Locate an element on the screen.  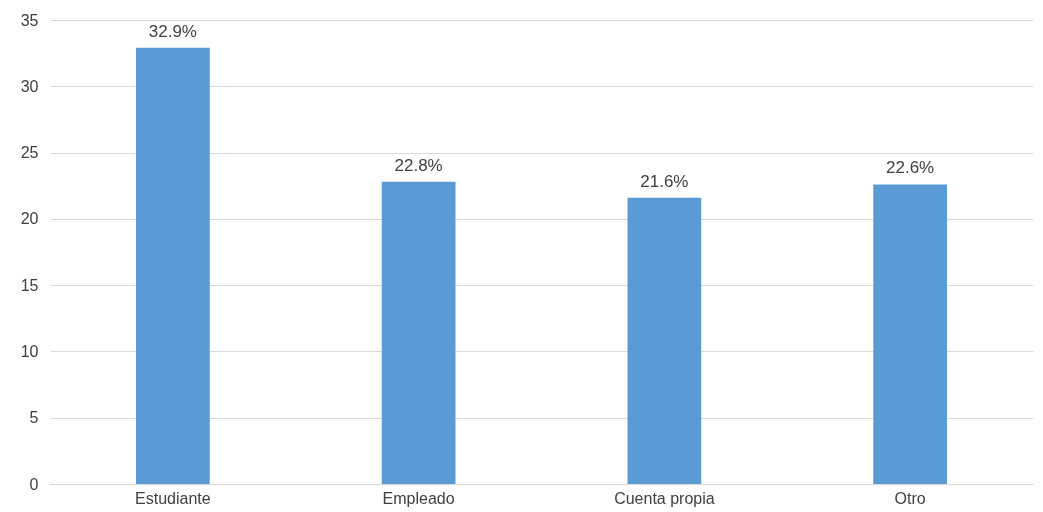
x-tick-label: Empleado is located at coordinates (418, 498).